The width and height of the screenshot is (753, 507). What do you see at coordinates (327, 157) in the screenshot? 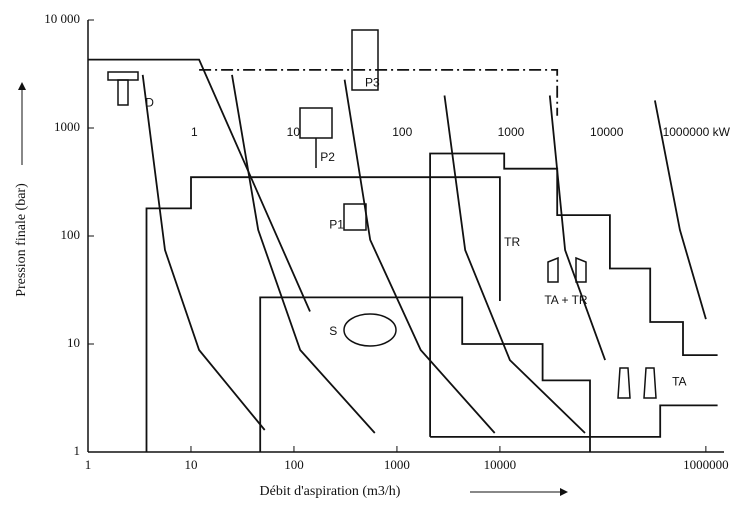
I see `annotation: P2` at bounding box center [327, 157].